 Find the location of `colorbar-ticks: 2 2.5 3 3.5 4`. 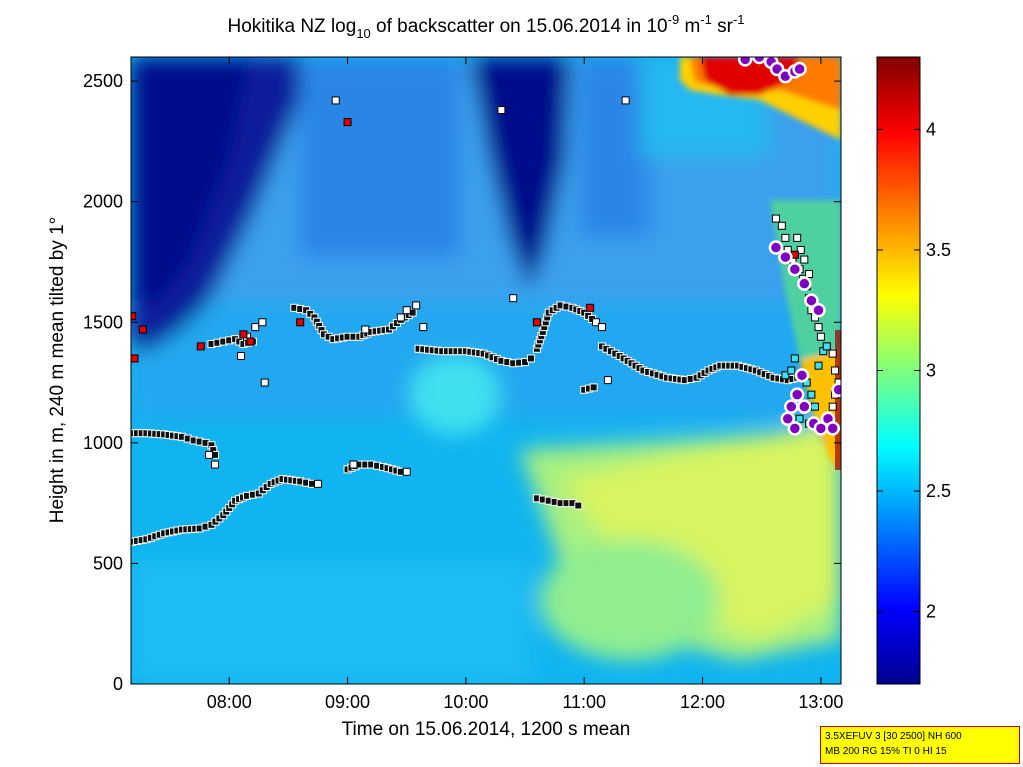

colorbar-ticks: 2 2.5 3 3.5 4 is located at coordinates (914, 370).